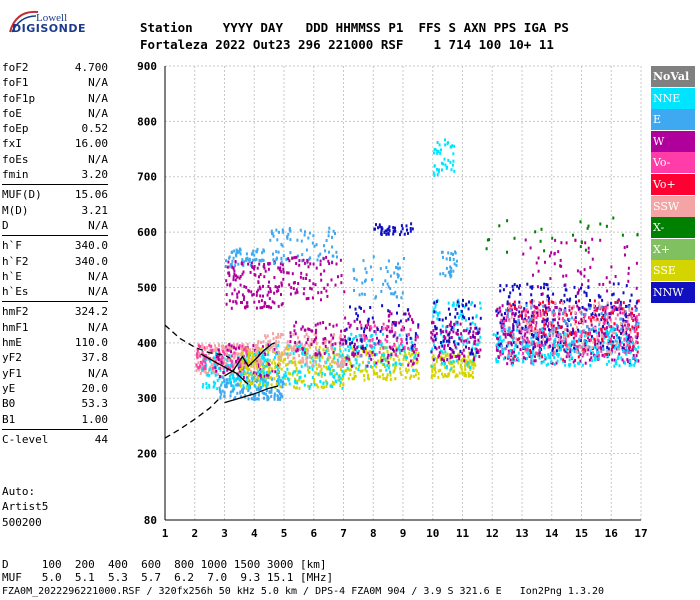 This screenshot has width=700, height=600. What do you see at coordinates (55, 159) in the screenshot?
I see `param-row: foEs N/A` at bounding box center [55, 159].